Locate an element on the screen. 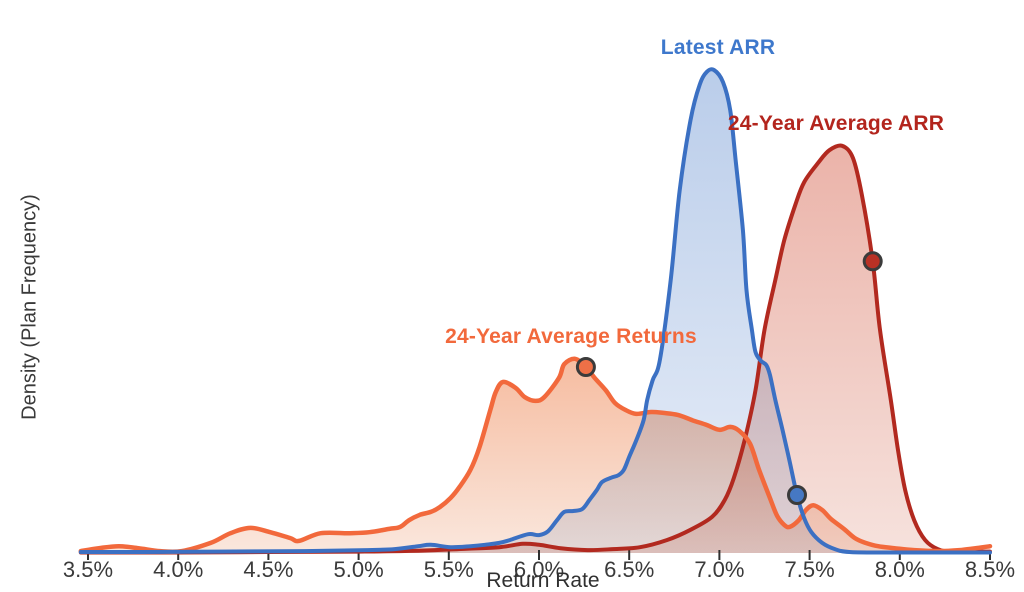 Image resolution: width=1024 pixels, height=592 pixels. x-tick-label: 3.5% is located at coordinates (88, 569).